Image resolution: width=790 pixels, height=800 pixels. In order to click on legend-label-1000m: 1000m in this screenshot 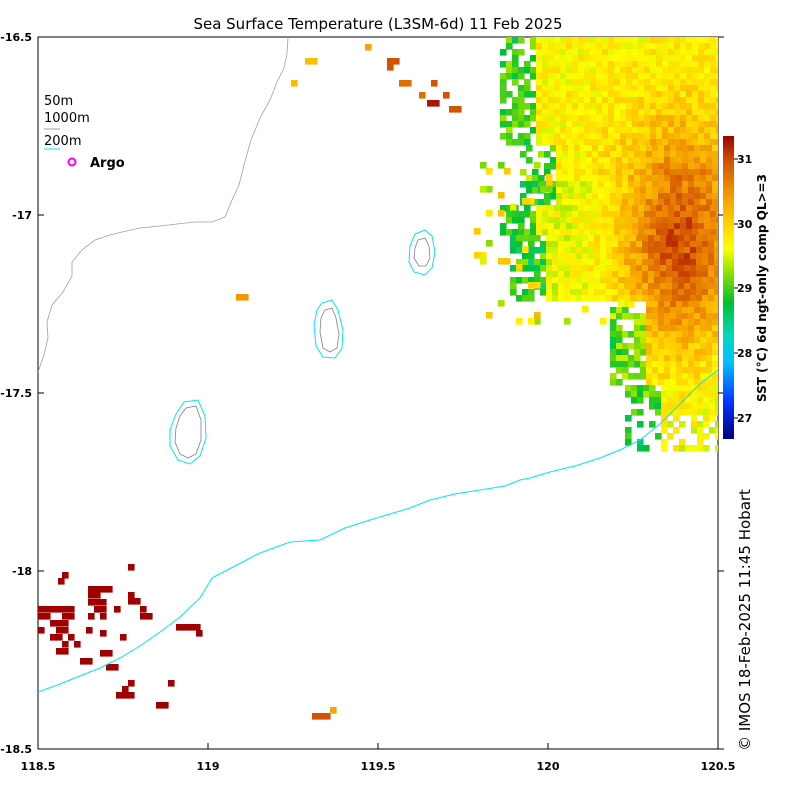, I will do `click(67, 118)`.